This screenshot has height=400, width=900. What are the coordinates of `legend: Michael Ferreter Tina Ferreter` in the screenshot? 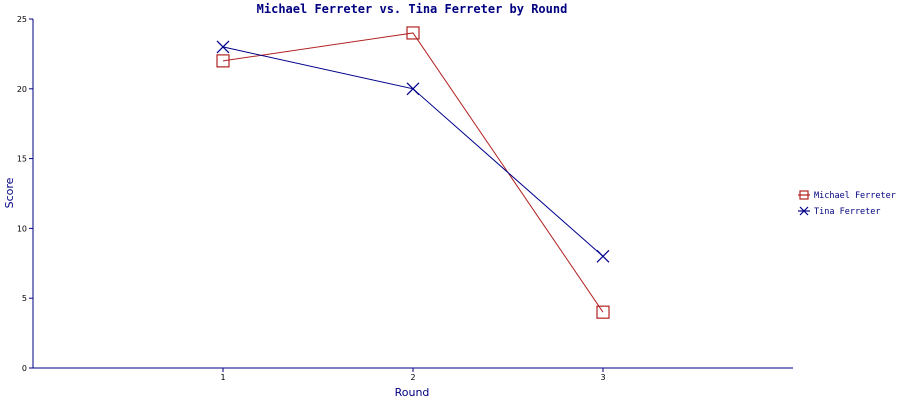 It's located at (847, 203).